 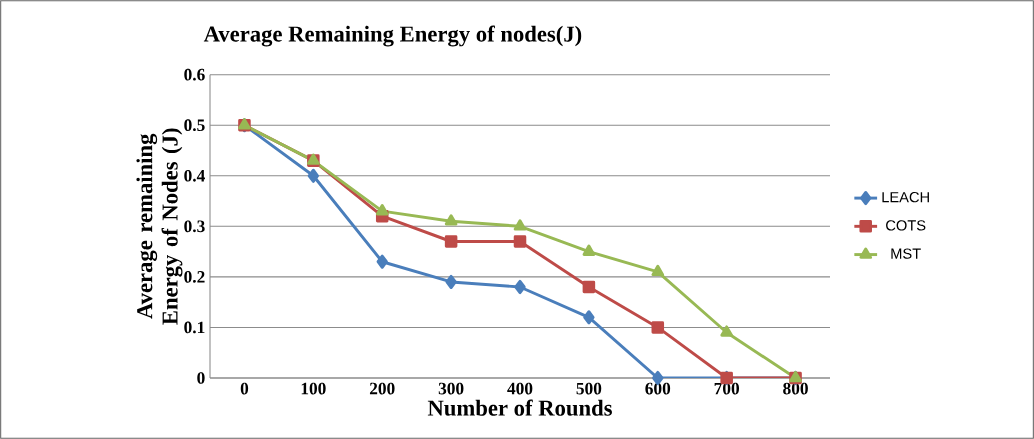 I want to click on x-tick-label: 500, so click(x=589, y=388).